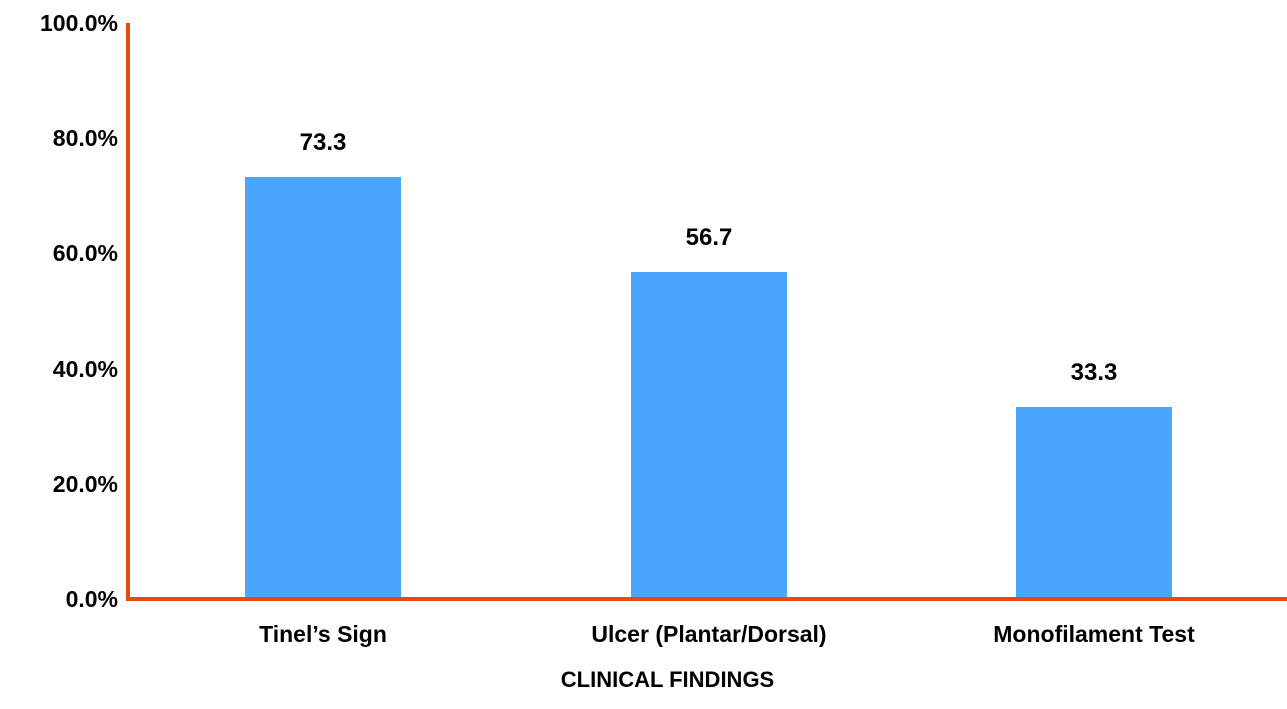 This screenshot has height=709, width=1287. I want to click on y-tick-label: 20.0%, so click(85, 483).